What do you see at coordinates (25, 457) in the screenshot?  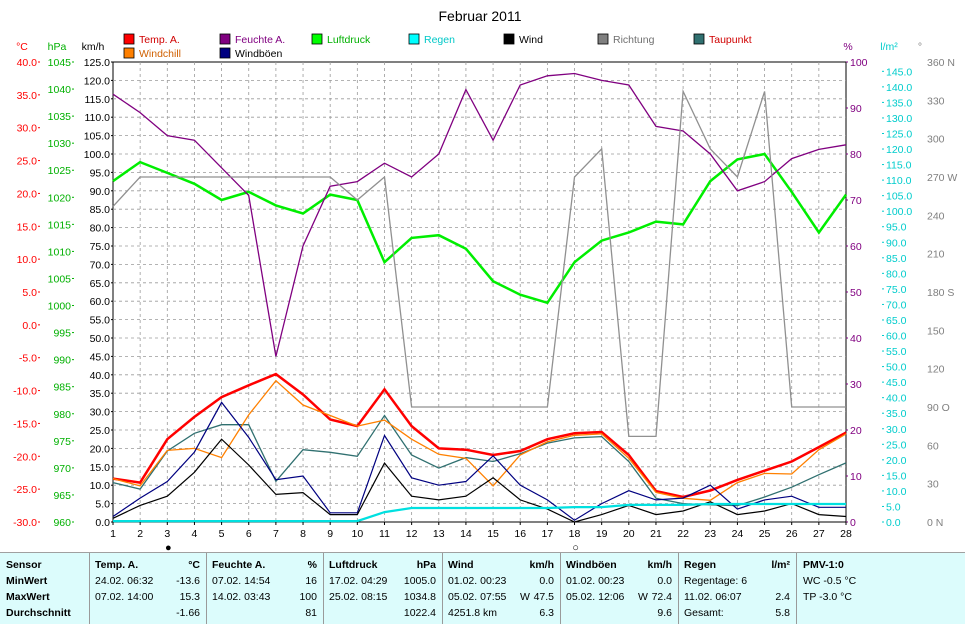 I see `tick-label-temp: -20.0` at bounding box center [25, 457].